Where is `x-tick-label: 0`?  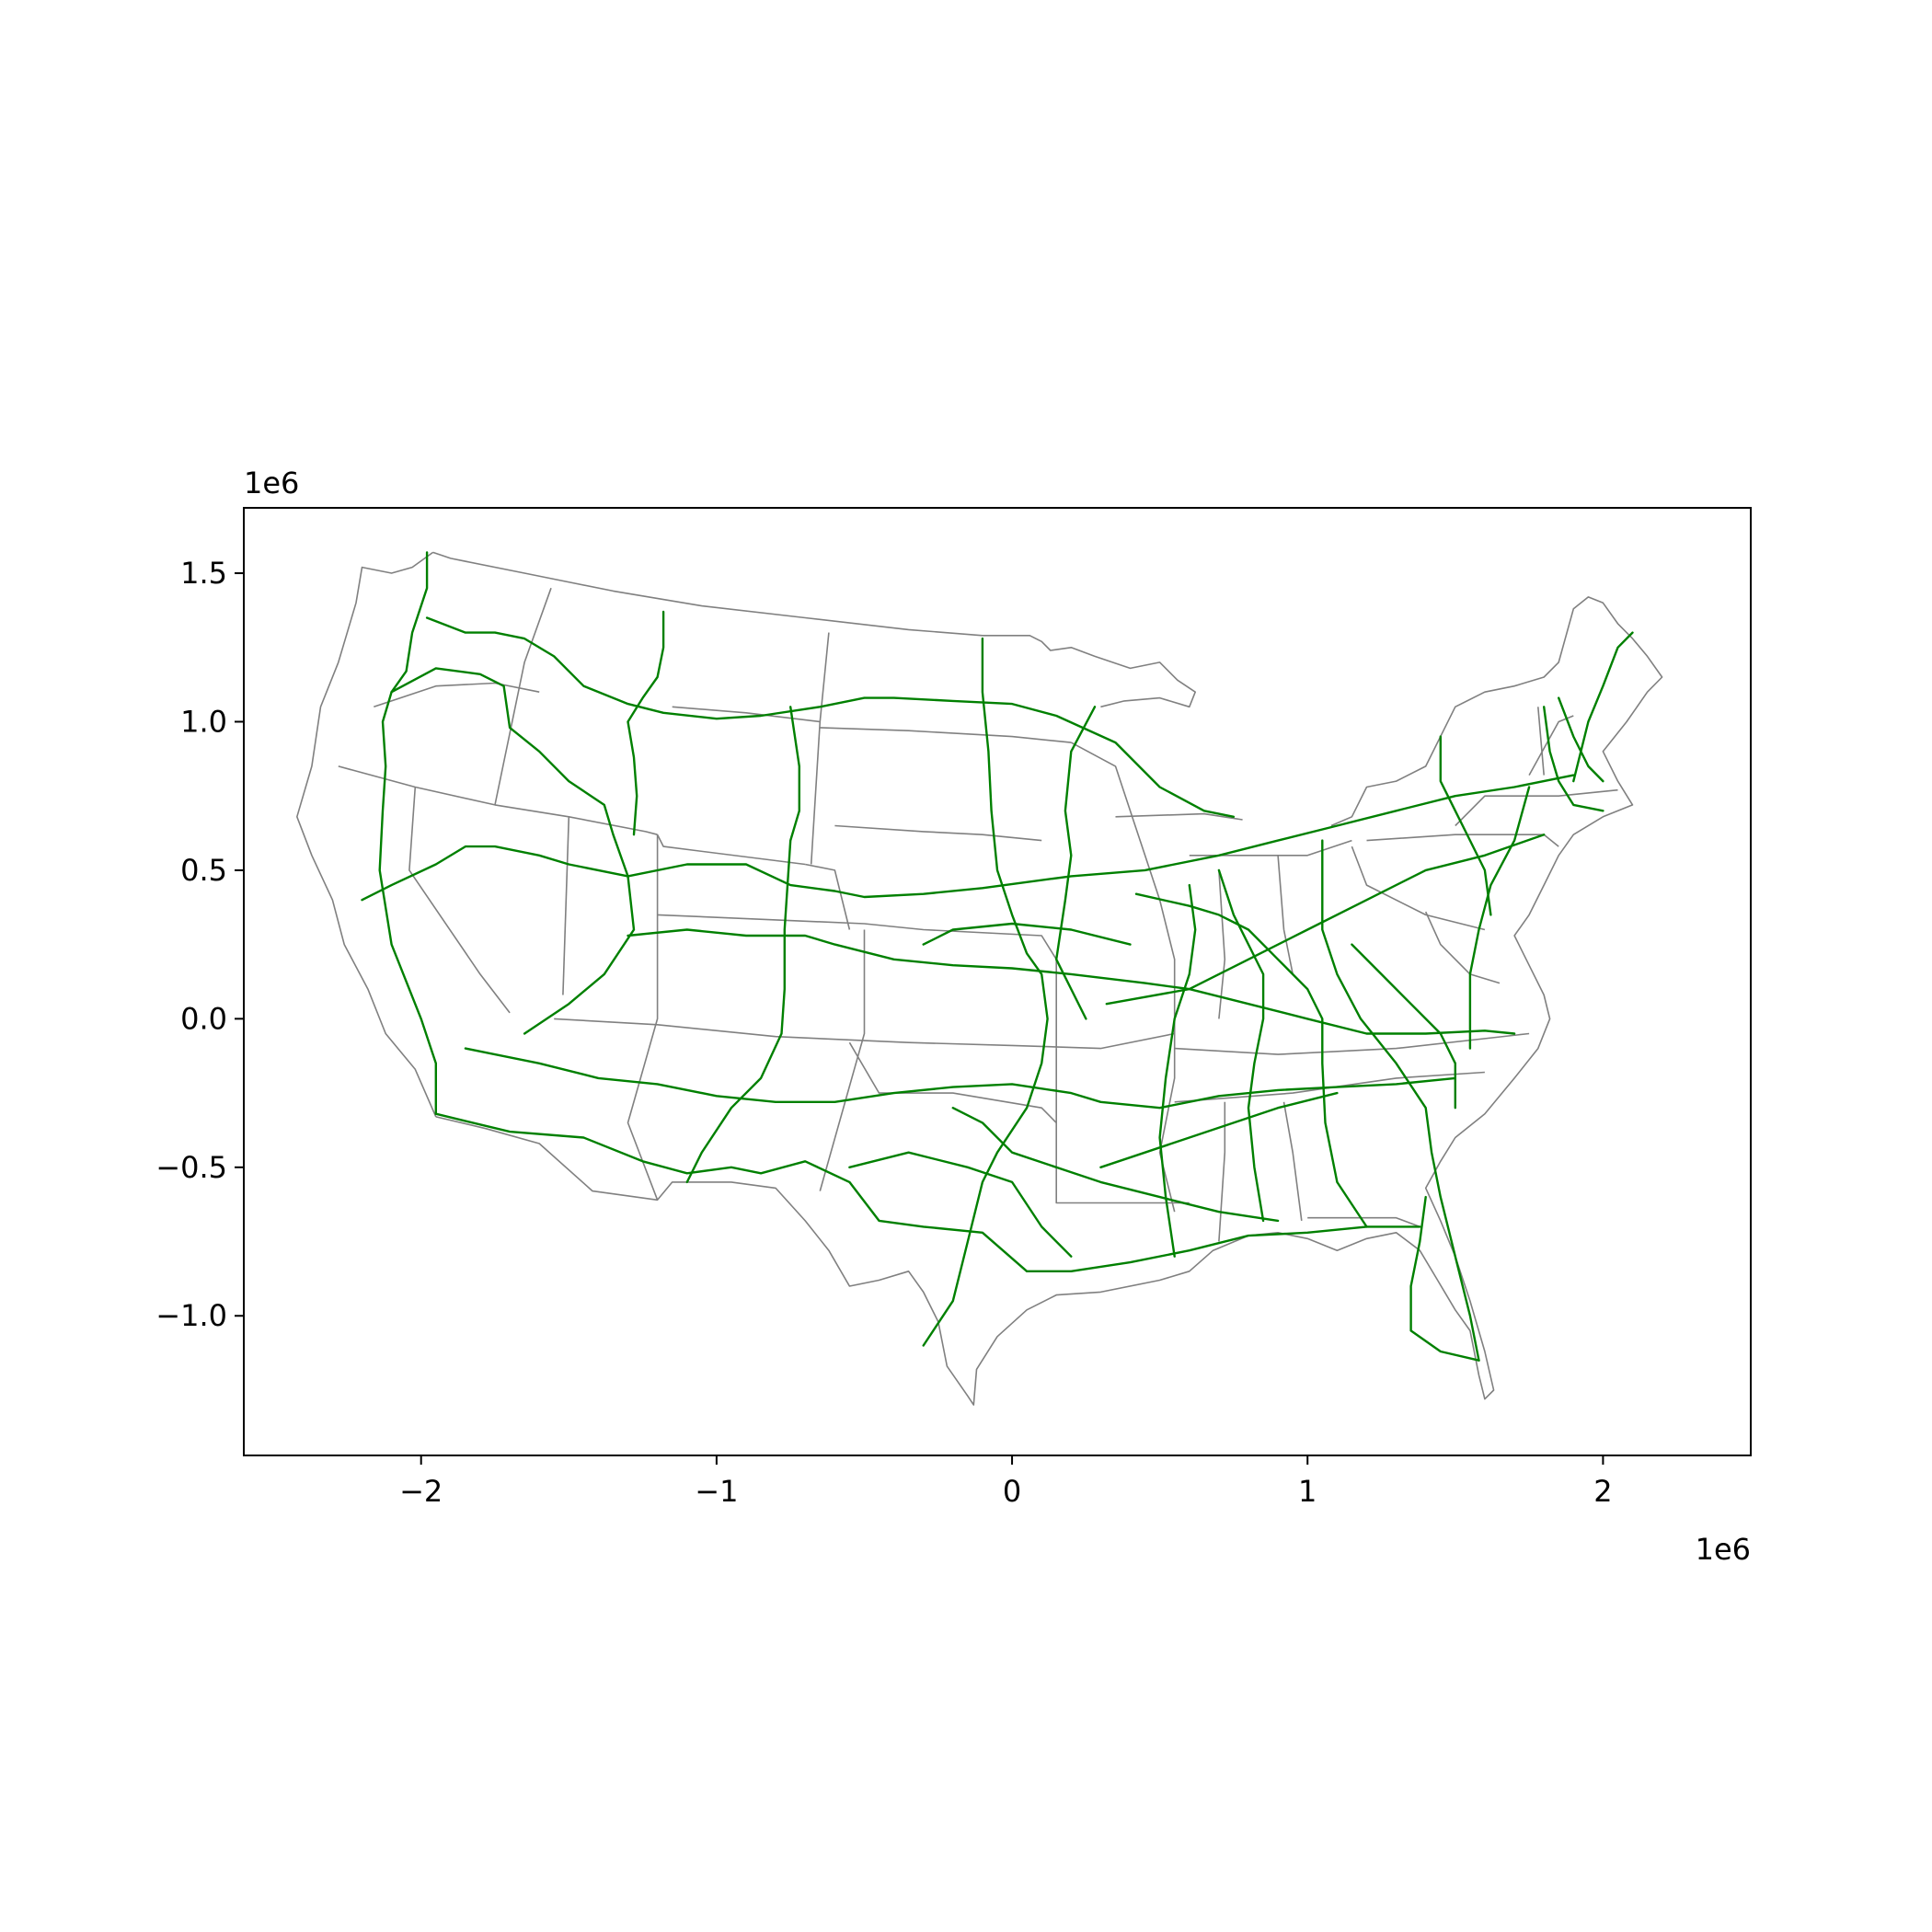
x-tick-label: 0 is located at coordinates (1012, 1491).